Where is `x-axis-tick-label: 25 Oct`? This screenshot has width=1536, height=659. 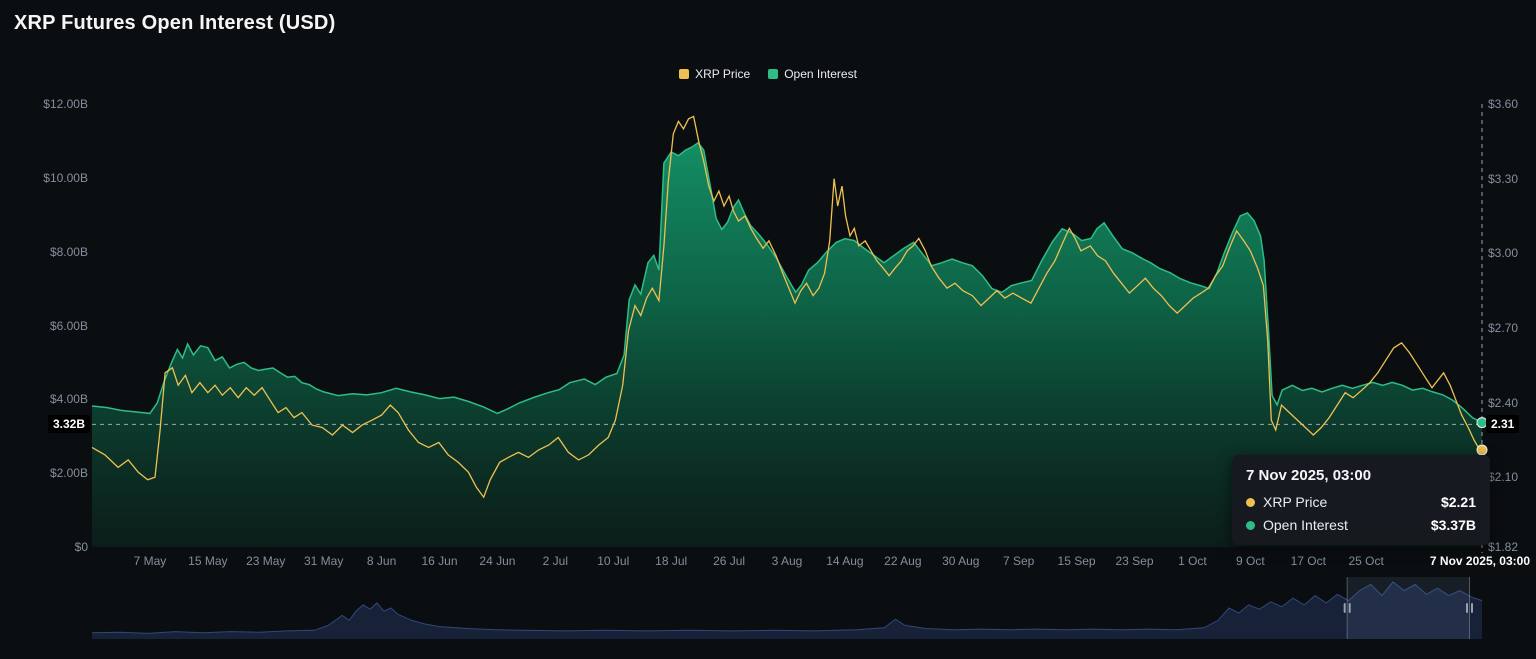
x-axis-tick-label: 25 Oct is located at coordinates (1366, 561).